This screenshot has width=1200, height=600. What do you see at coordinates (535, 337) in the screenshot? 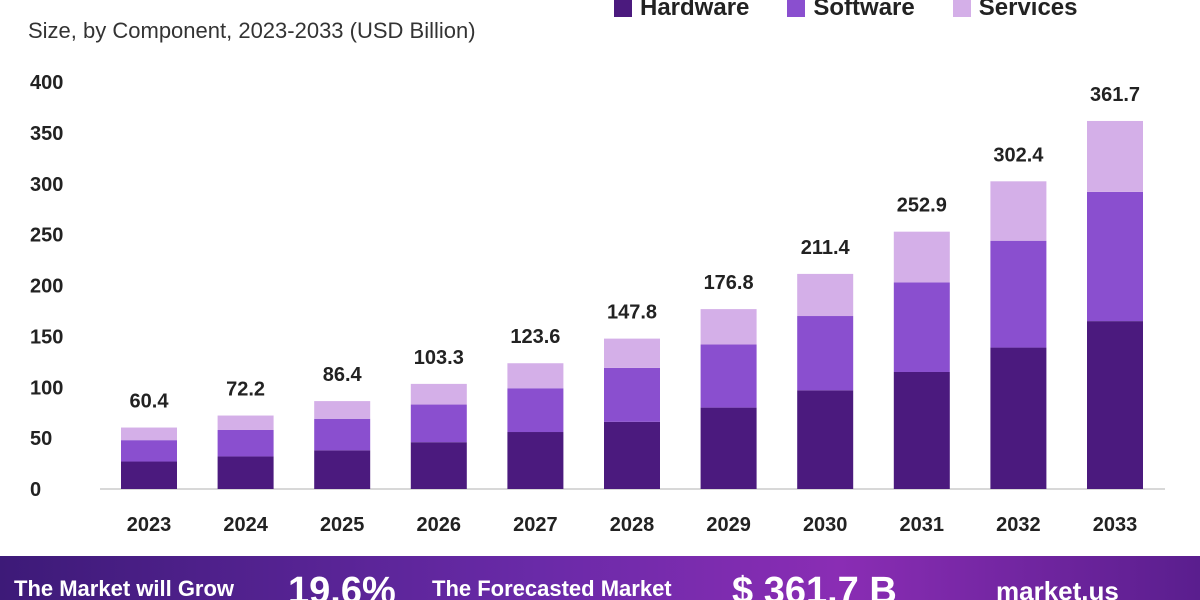
I see `total-label-2027: 123.6` at bounding box center [535, 337].